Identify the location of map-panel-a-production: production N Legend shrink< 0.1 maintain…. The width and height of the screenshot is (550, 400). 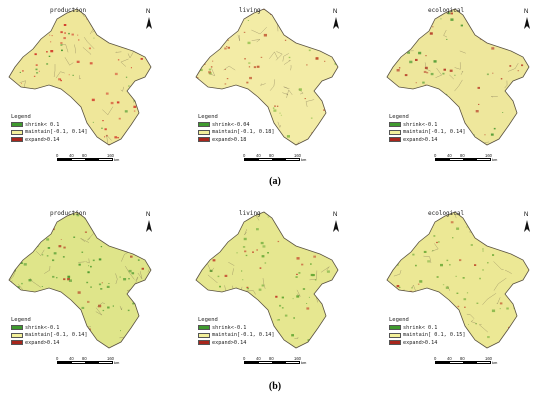
(80, 83).